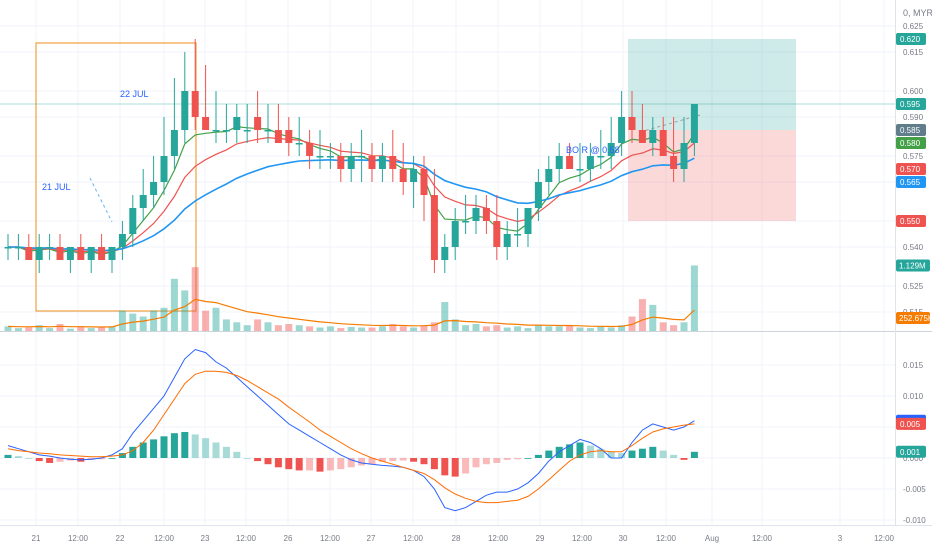 Image resolution: width=932 pixels, height=550 pixels. What do you see at coordinates (911, 104) in the screenshot?
I see `price-tag-bg` at bounding box center [911, 104].